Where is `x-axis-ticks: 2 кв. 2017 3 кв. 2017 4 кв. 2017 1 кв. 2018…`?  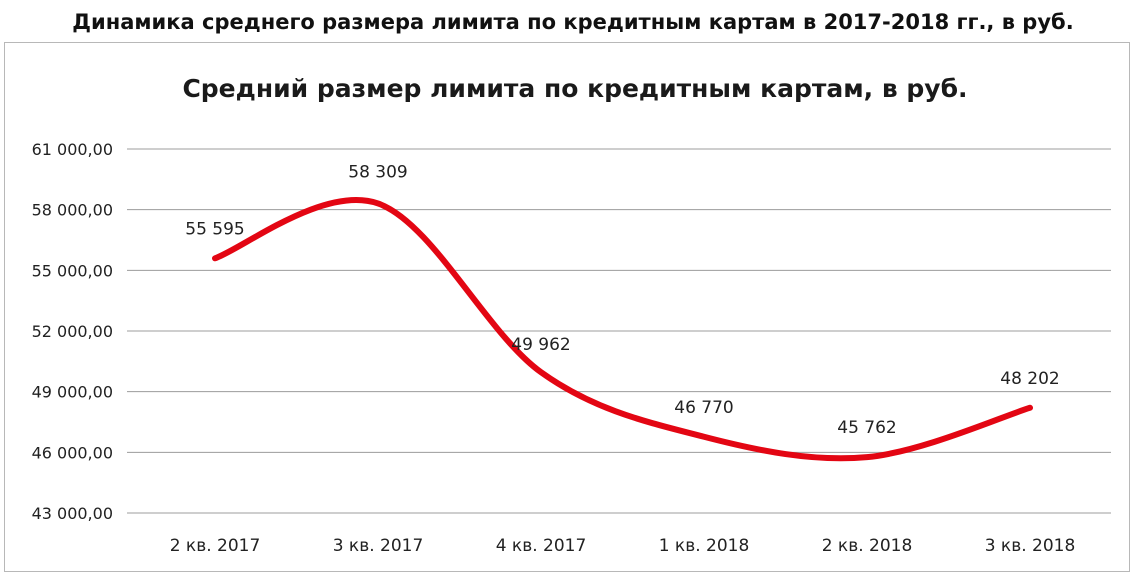 x-axis-ticks: 2 кв. 2017 3 кв. 2017 4 кв. 2017 1 кв. 2018… is located at coordinates (623, 546).